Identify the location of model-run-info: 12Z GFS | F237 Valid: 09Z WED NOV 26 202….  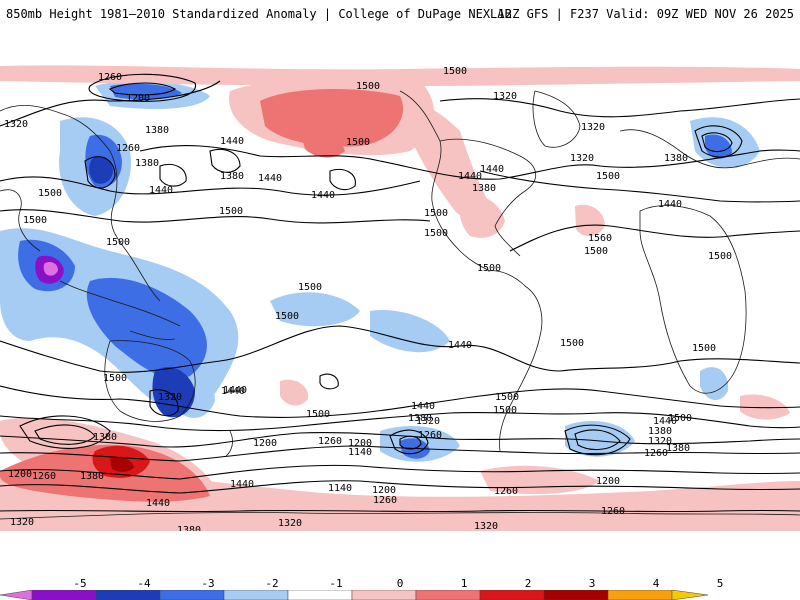
(645, 14).